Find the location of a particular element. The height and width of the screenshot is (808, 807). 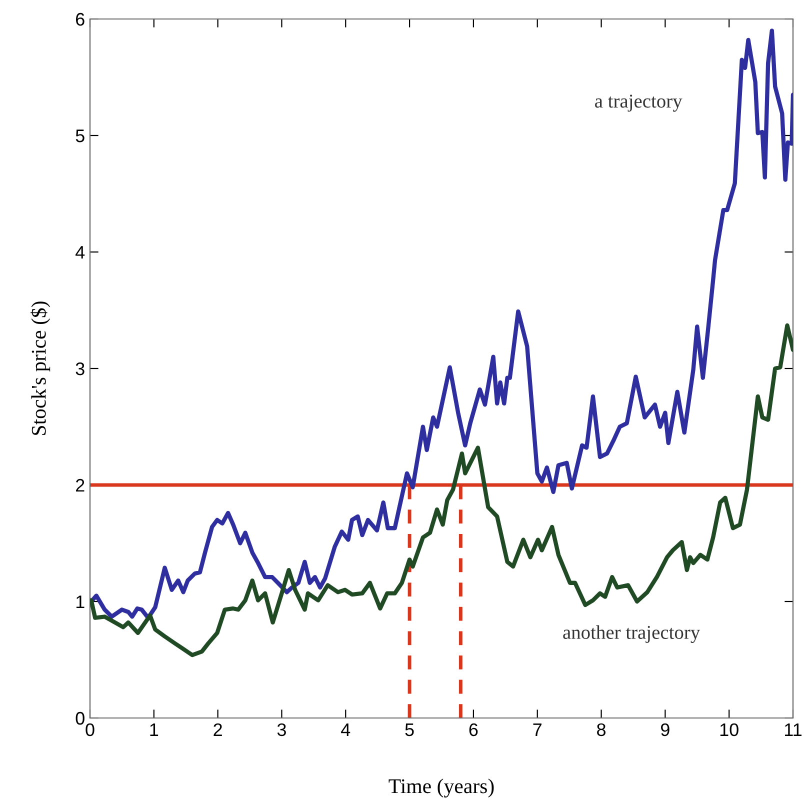

y-tick-label: 0 is located at coordinates (80, 718).